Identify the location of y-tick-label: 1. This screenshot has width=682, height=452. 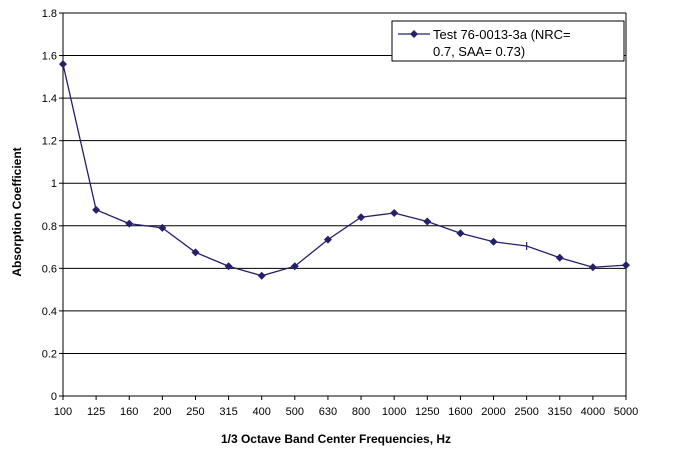
(54, 184).